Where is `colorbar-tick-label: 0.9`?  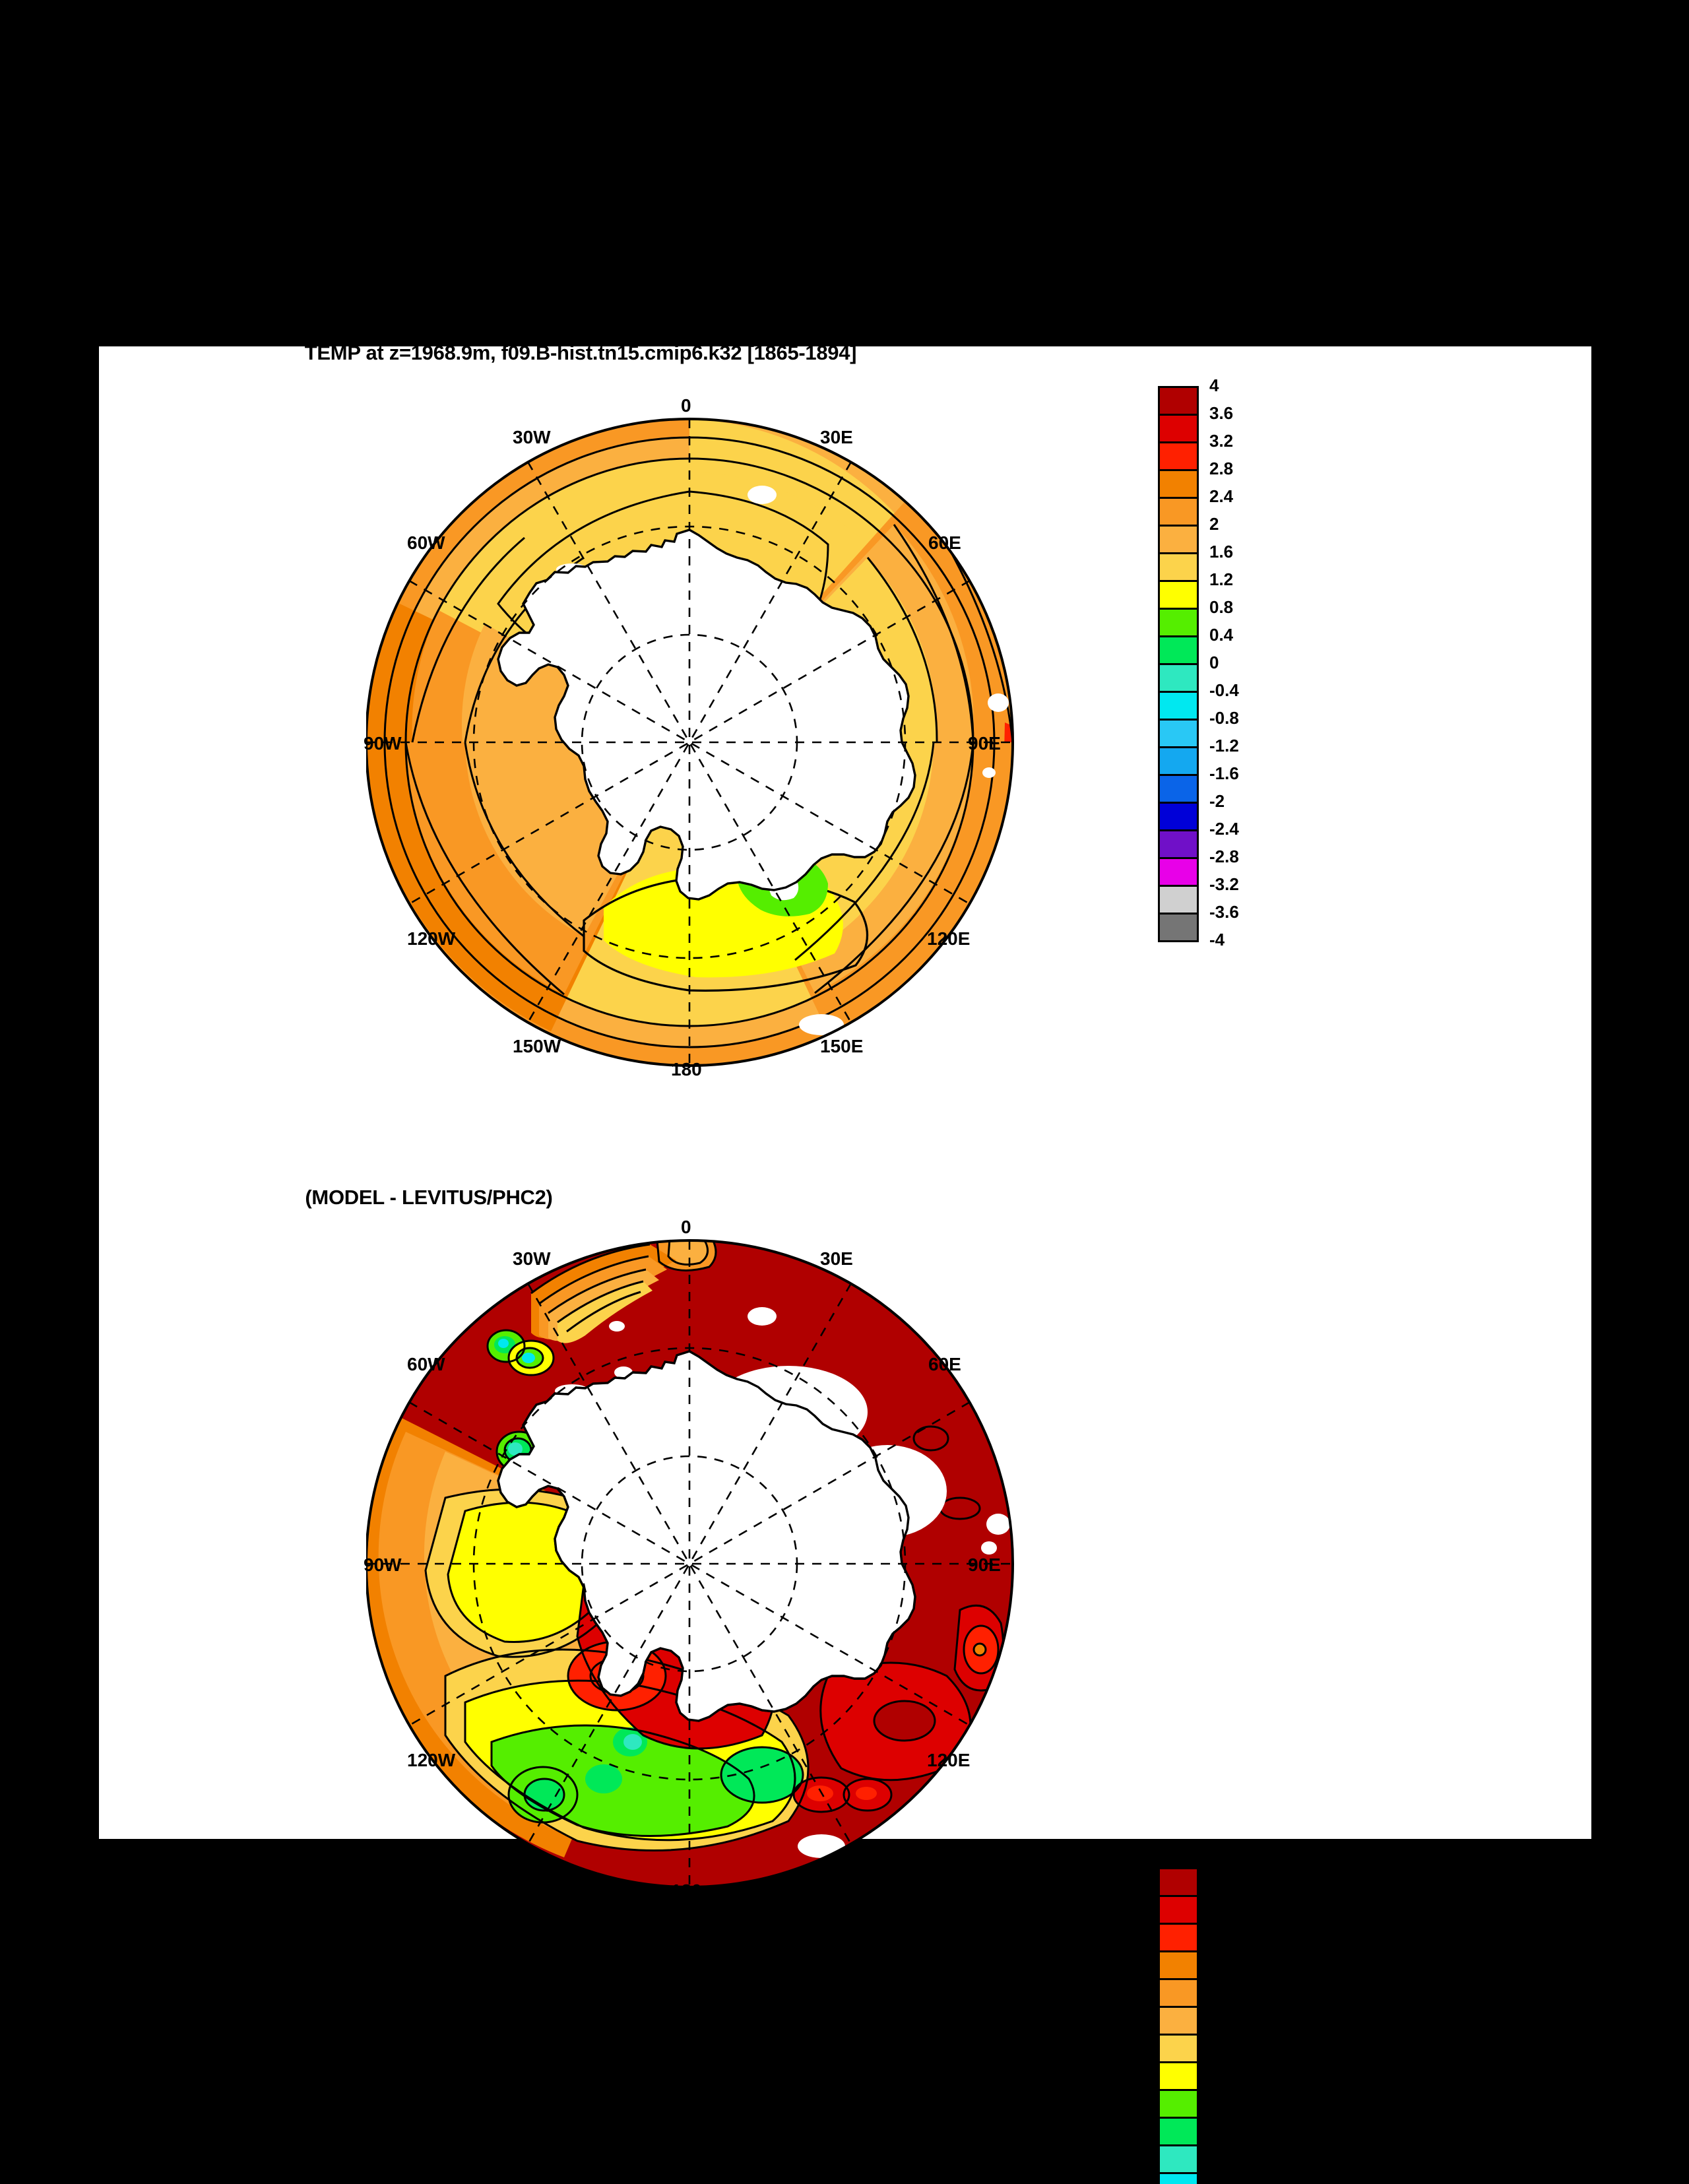 colorbar-tick-label: 0.9 is located at coordinates (1221, 1894).